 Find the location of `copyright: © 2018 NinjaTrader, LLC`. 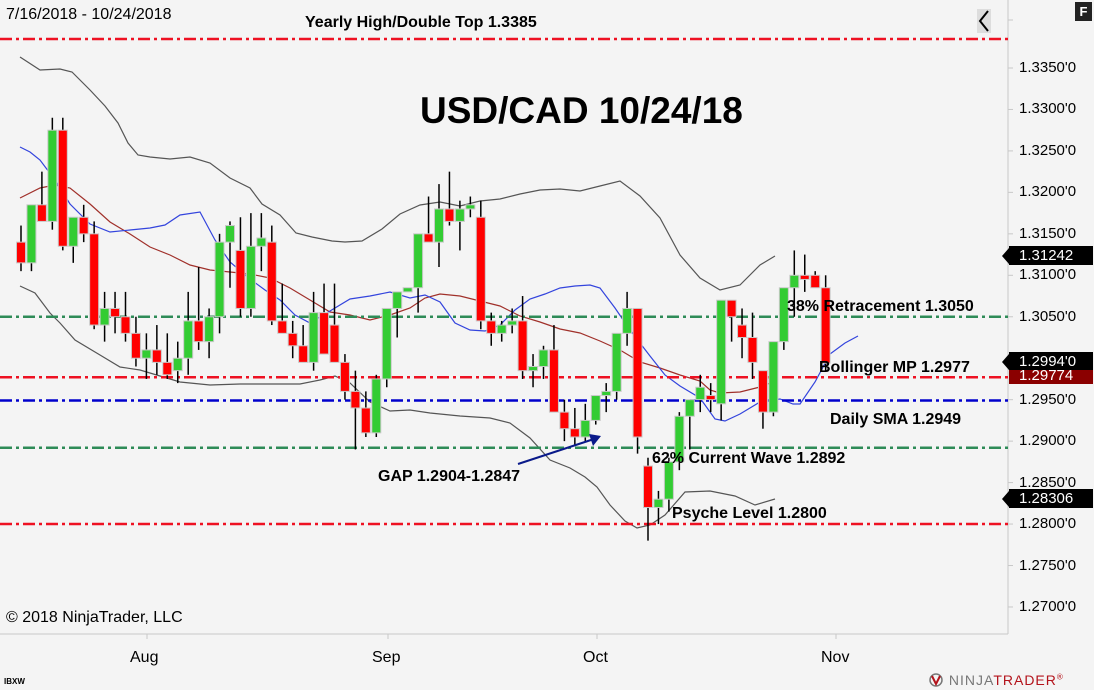

copyright: © 2018 NinjaTrader, LLC is located at coordinates (94, 617).